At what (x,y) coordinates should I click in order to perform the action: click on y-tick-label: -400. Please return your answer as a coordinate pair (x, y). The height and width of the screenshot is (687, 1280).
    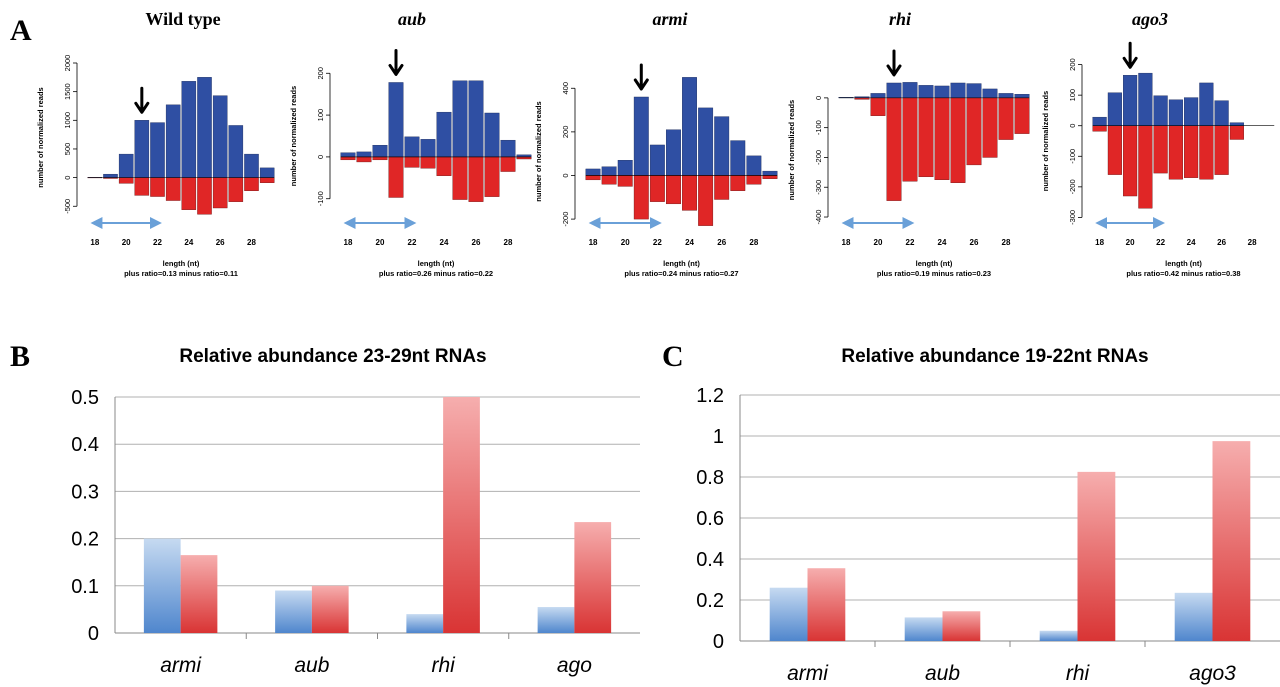
    Looking at the image, I should click on (818, 217).